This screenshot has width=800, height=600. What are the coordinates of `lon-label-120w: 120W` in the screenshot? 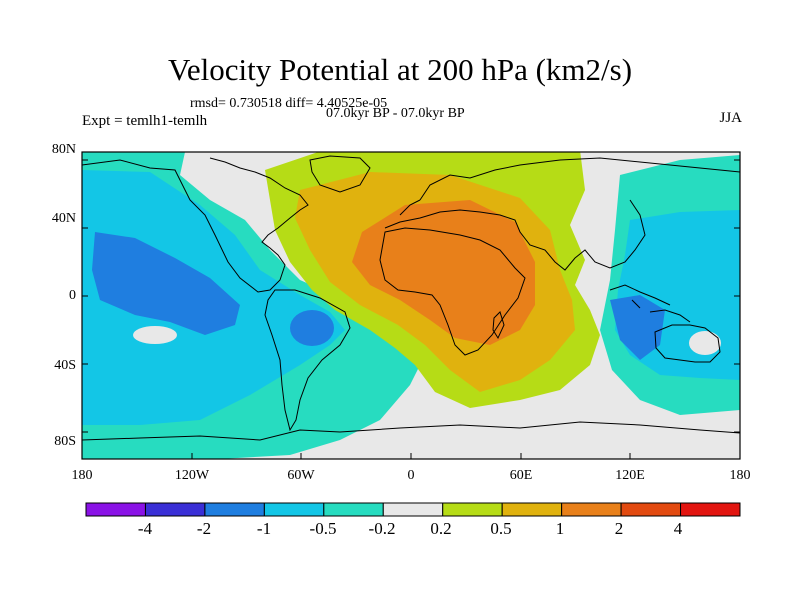 It's located at (192, 475).